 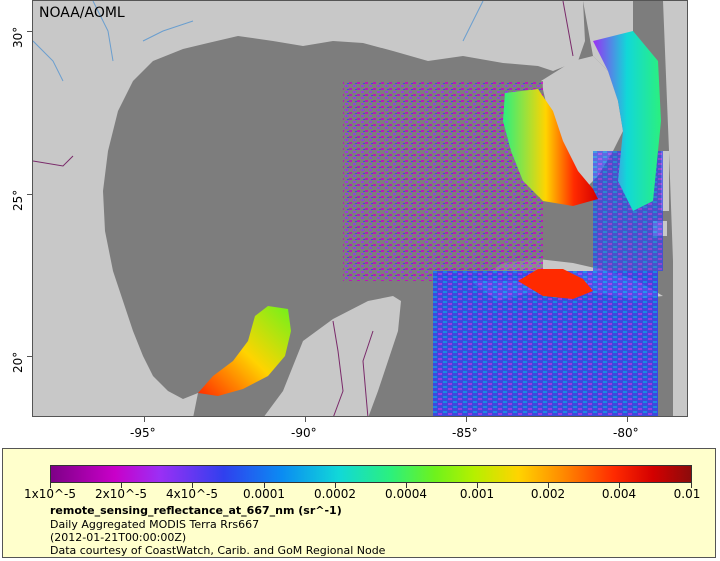 I want to click on colorbar-label: 0.002, so click(x=548, y=494).